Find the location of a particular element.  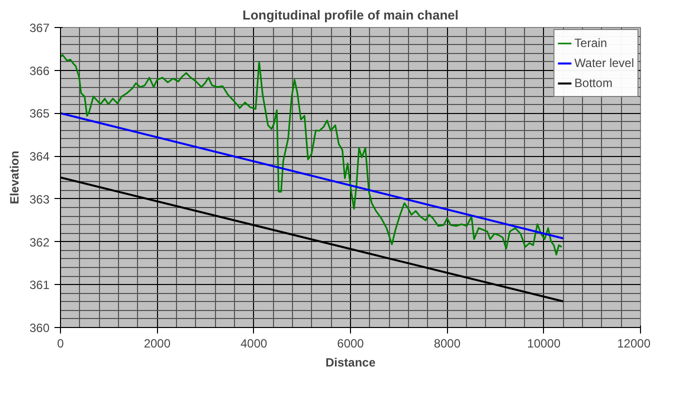

y-tick-label: 363 is located at coordinates (39, 199).